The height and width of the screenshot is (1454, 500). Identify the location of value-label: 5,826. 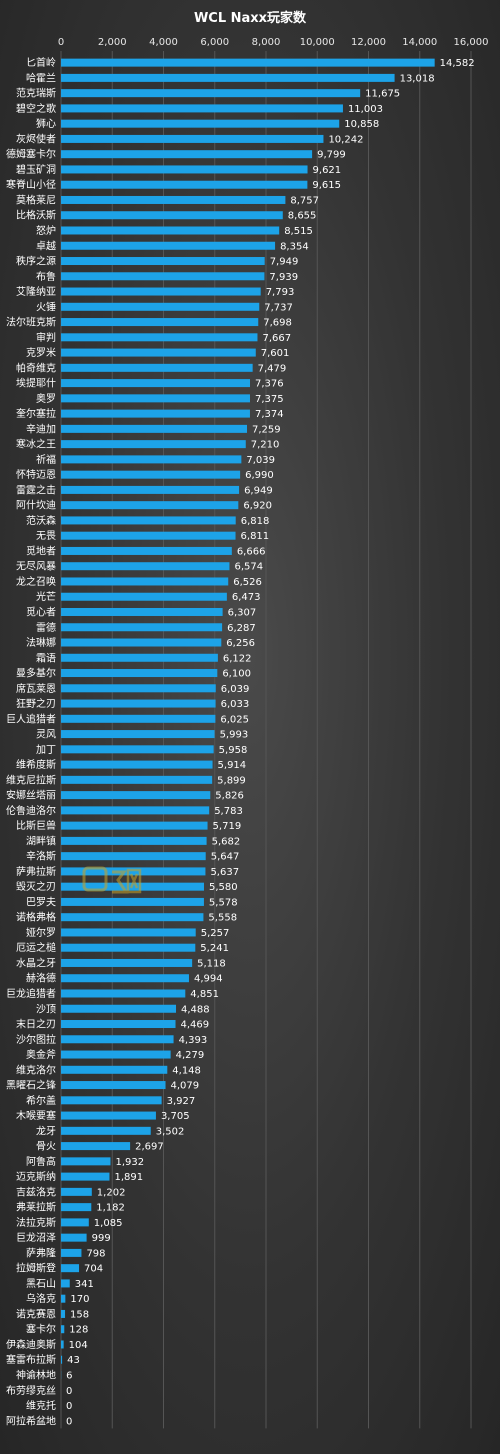
(229, 796).